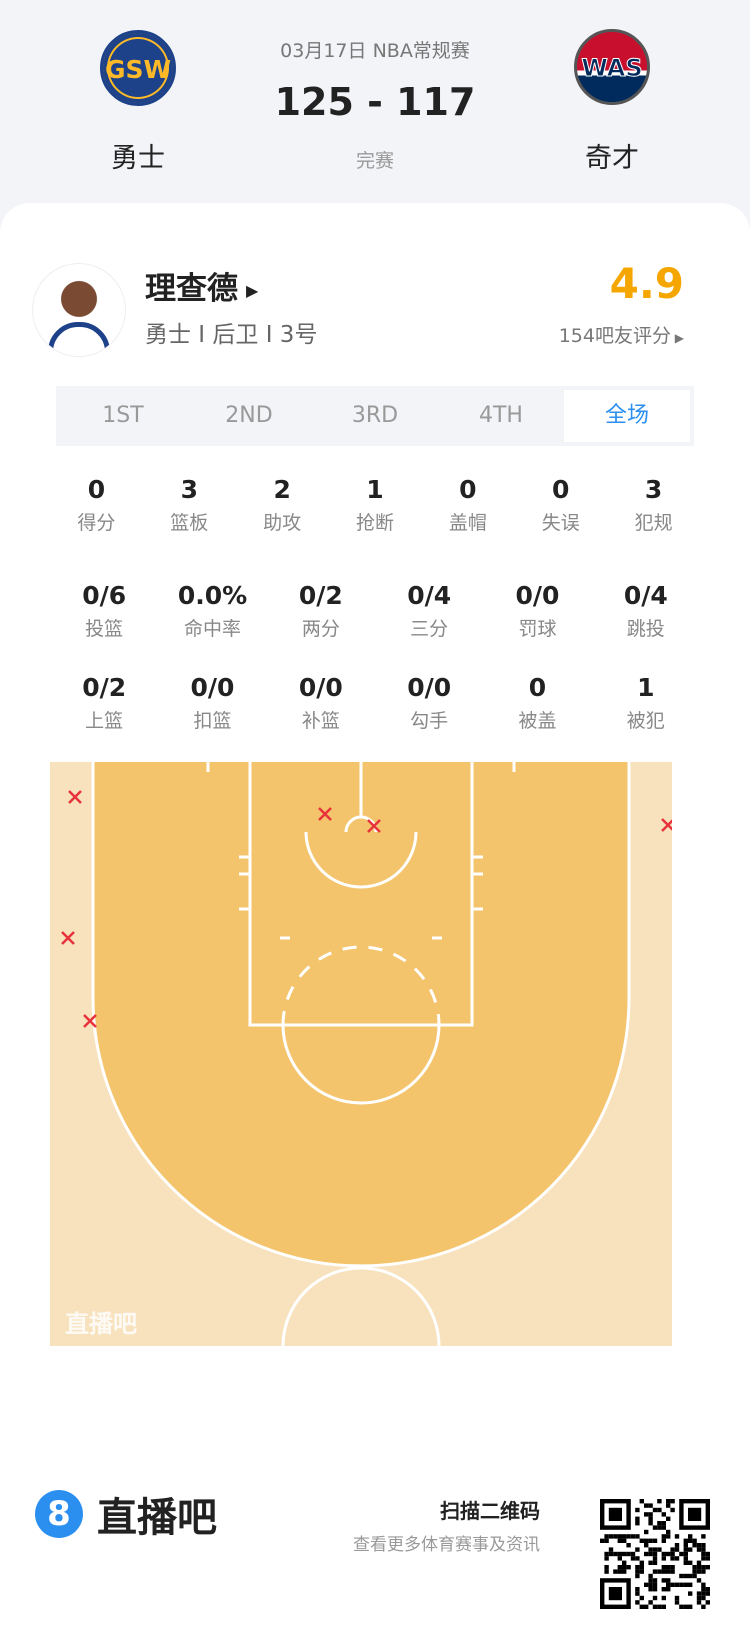 The image size is (750, 1629). Describe the element at coordinates (138, 68) in the screenshot. I see `home-team-logo: GSW` at that location.